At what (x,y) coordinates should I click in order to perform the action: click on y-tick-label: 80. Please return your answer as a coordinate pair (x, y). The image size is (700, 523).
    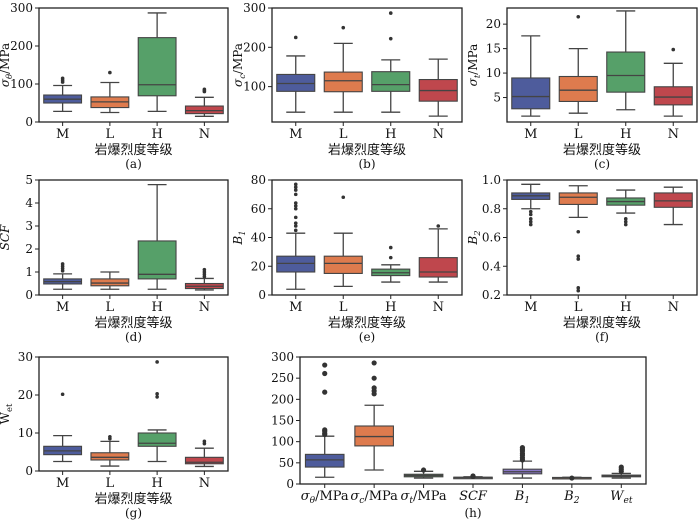
    Looking at the image, I should click on (258, 180).